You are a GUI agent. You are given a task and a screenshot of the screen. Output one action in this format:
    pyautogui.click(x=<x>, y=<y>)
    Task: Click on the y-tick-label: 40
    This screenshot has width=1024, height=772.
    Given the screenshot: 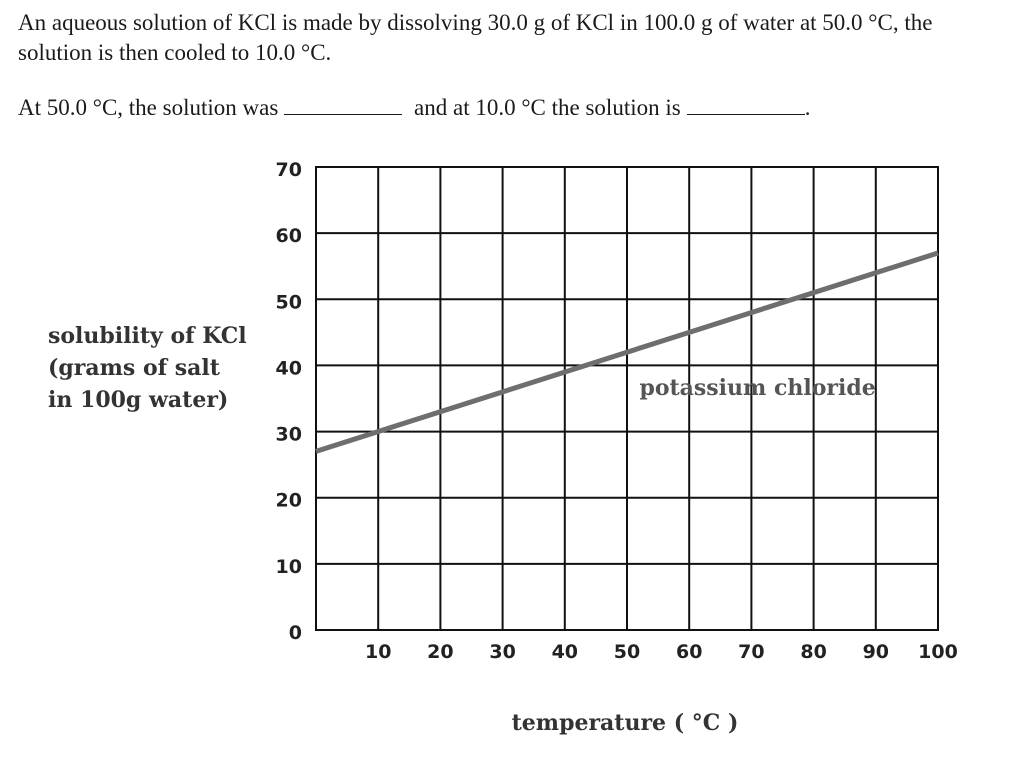 What is the action you would take?
    pyautogui.click(x=289, y=368)
    